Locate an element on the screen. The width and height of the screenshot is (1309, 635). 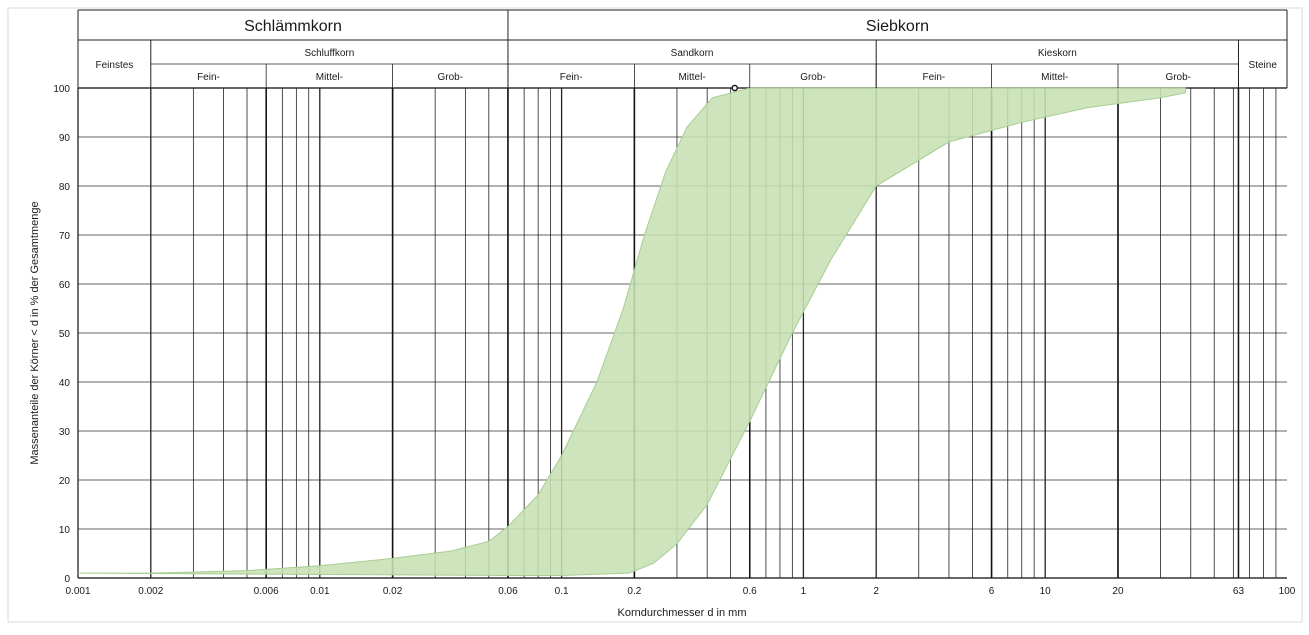
header-group-label: Schluffkorn is located at coordinates (329, 53).